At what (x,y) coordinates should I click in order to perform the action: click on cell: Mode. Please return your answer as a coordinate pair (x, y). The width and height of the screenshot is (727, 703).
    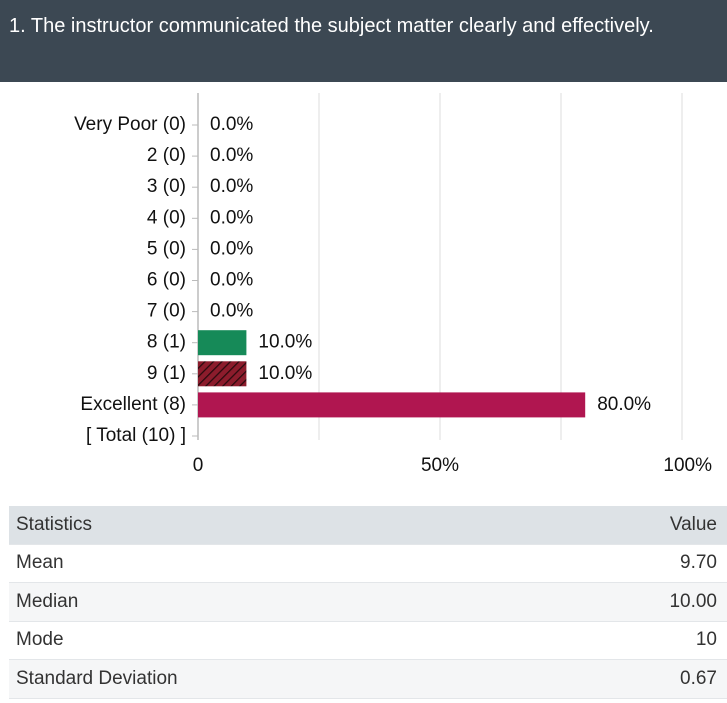
    Looking at the image, I should click on (40, 640).